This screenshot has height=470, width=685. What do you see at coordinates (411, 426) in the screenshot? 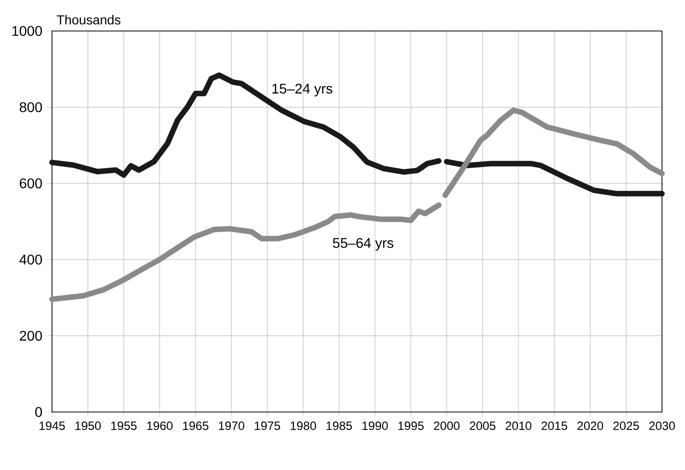
I see `x-tick-label: 1995` at bounding box center [411, 426].